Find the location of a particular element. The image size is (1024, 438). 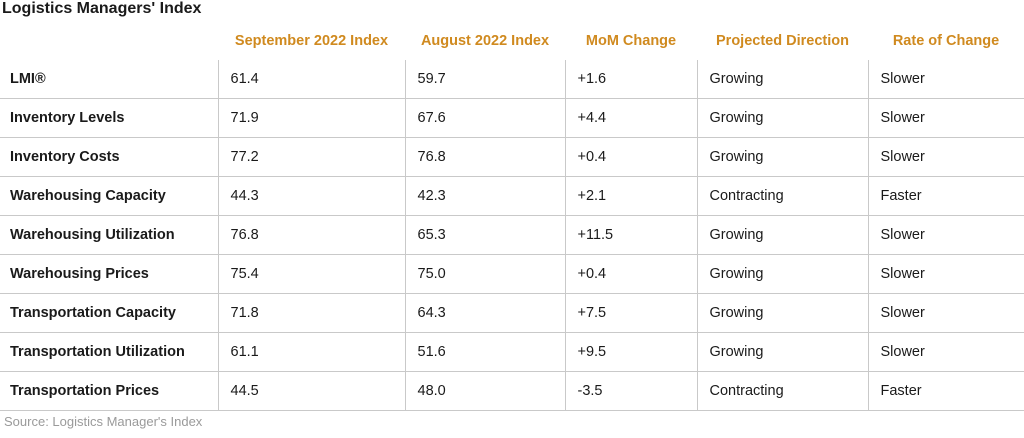

table-cell: 64.3 is located at coordinates (484, 313).